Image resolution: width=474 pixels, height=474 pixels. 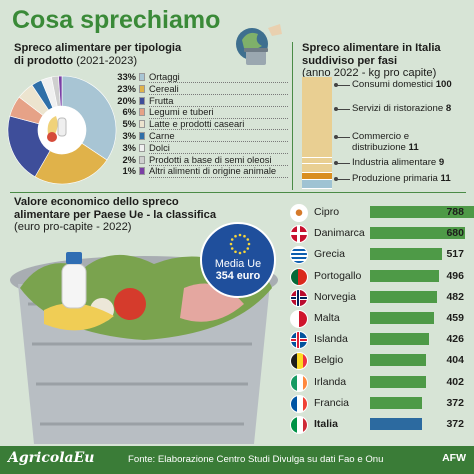 What do you see at coordinates (454, 458) in the screenshot?
I see `agency-logo: AFW` at bounding box center [454, 458].